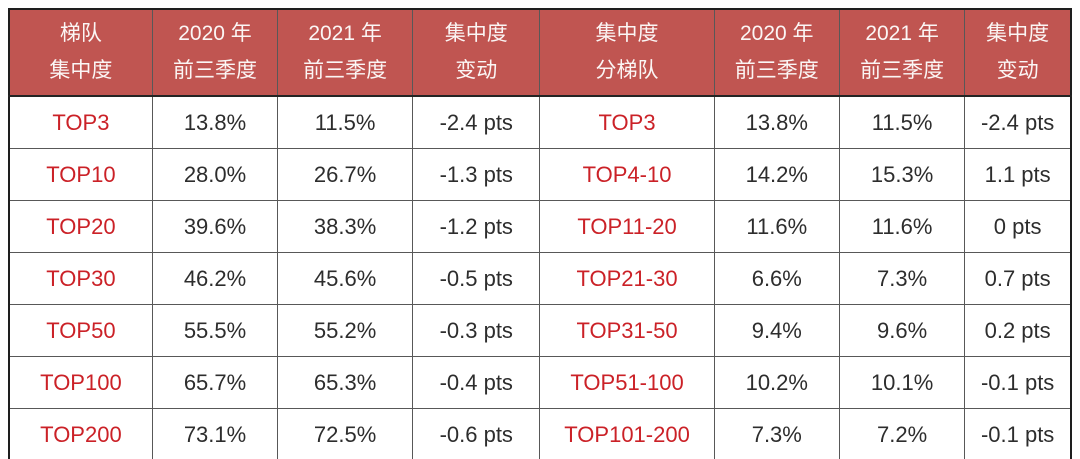  I want to click on cell-2021-value: 72.5%, so click(345, 433).